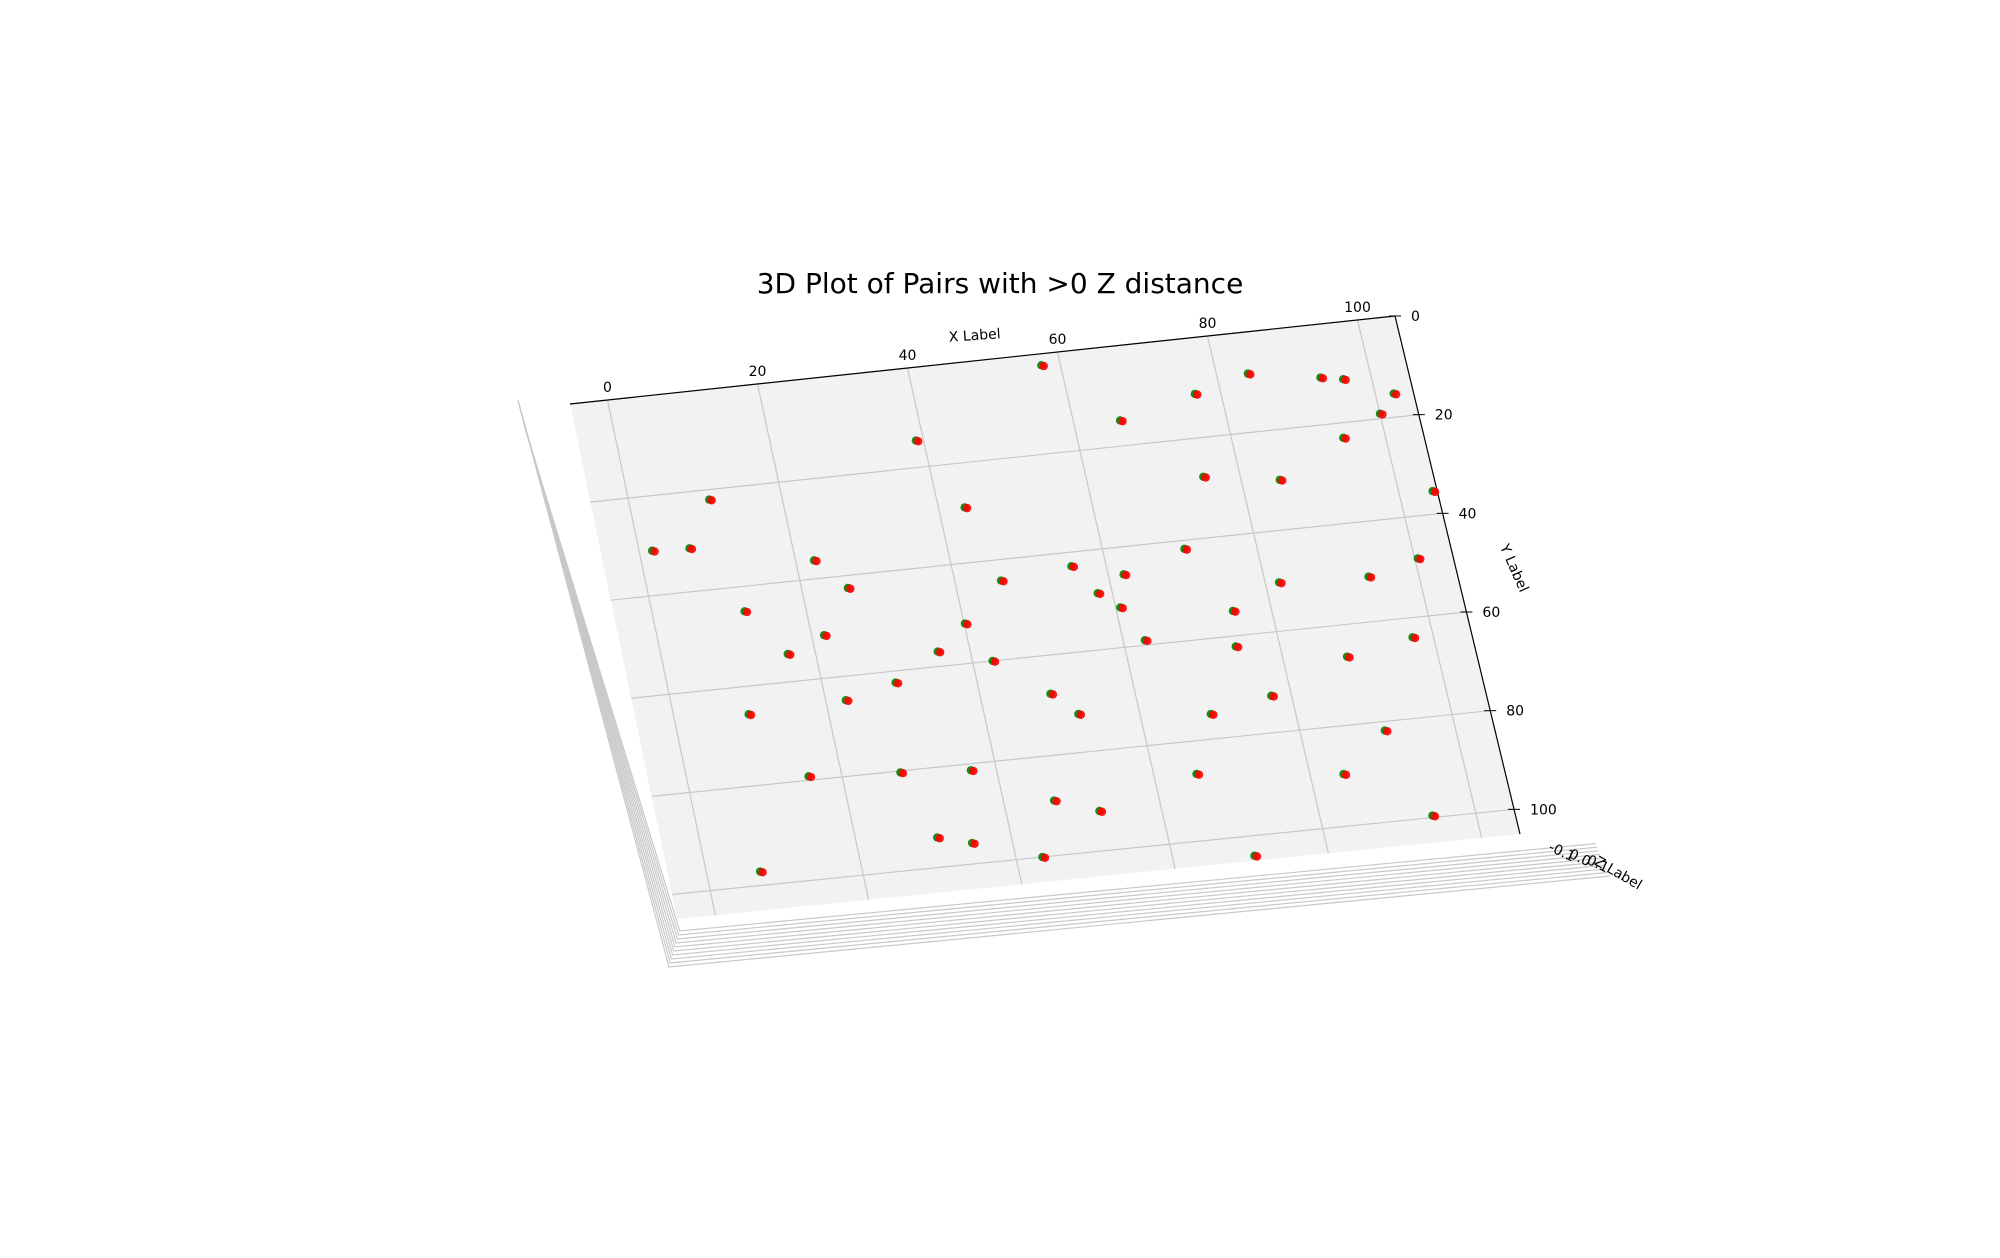 This screenshot has width=2000, height=1258. I want to click on y-tick-label: 40, so click(1468, 514).